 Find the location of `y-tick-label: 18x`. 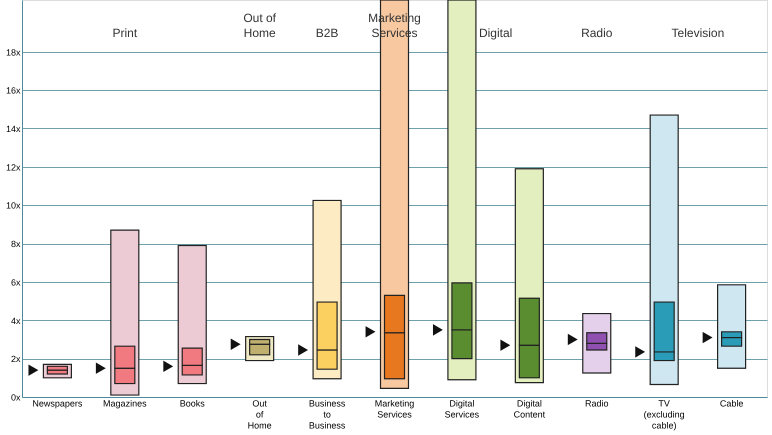

y-tick-label: 18x is located at coordinates (13, 52).